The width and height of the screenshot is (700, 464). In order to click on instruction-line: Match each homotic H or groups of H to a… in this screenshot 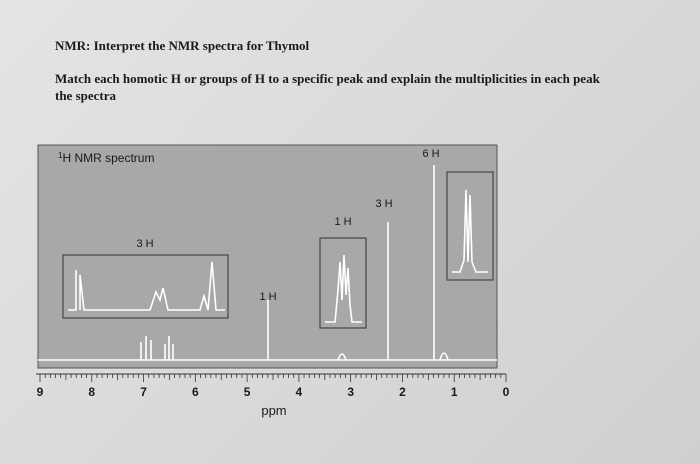, I will do `click(328, 78)`.